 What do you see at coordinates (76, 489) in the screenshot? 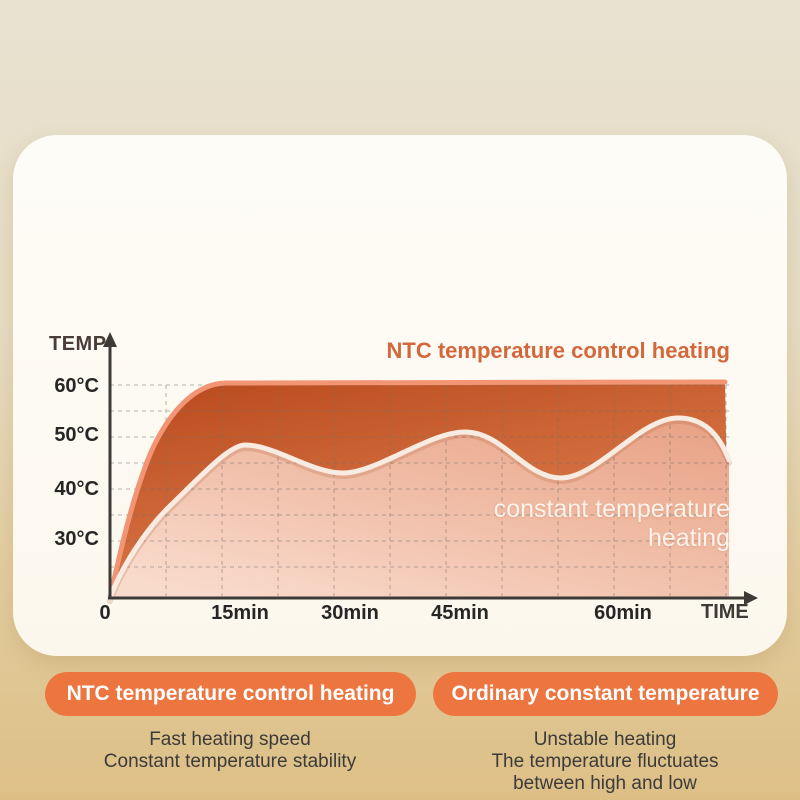
I see `y-tick-40c: 40°C` at bounding box center [76, 489].